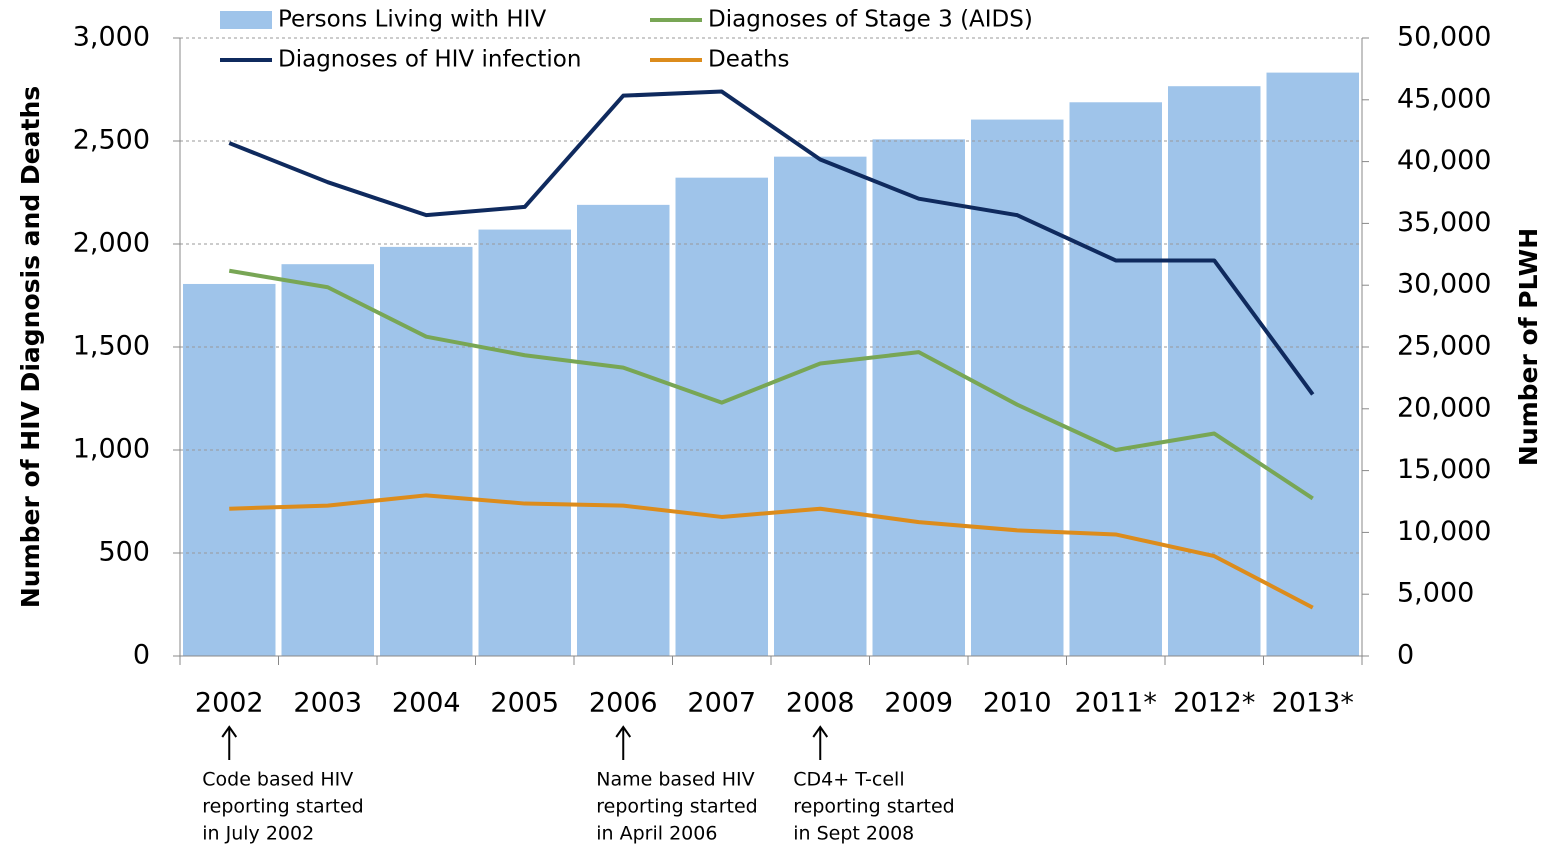 Image resolution: width=1549 pixels, height=849 pixels. What do you see at coordinates (111, 140) in the screenshot?
I see `y-tick-label: 2,500` at bounding box center [111, 140].